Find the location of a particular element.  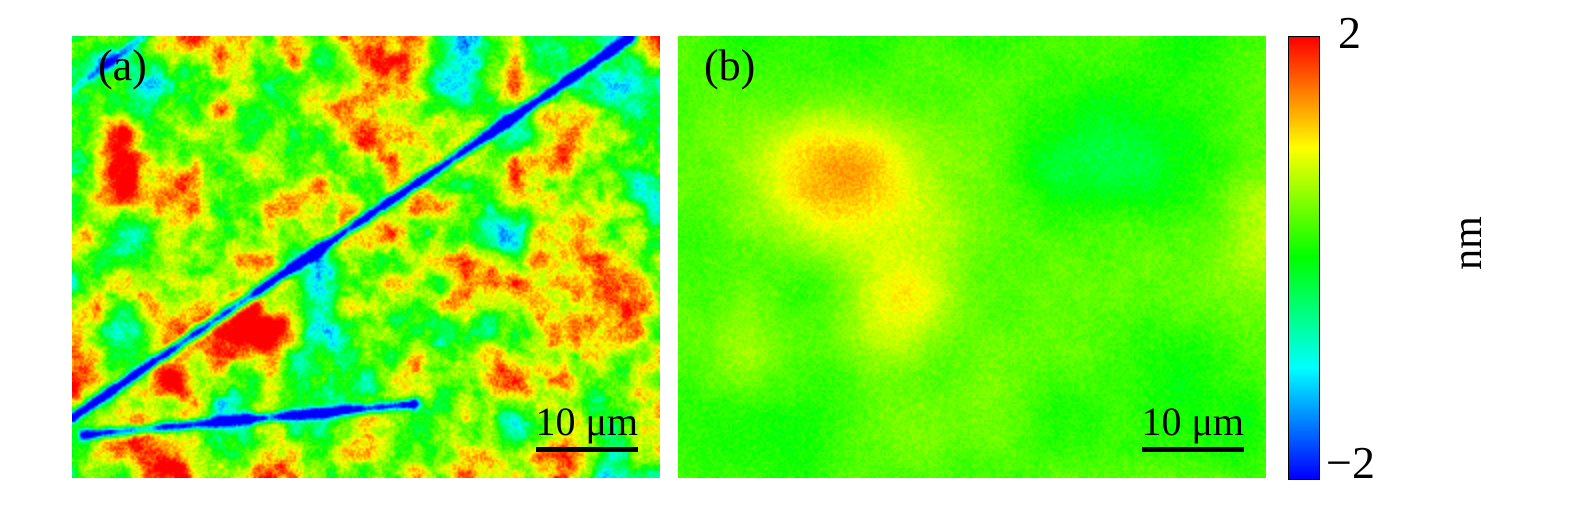

scalebar-text-b: 10 μm is located at coordinates (1192, 421).